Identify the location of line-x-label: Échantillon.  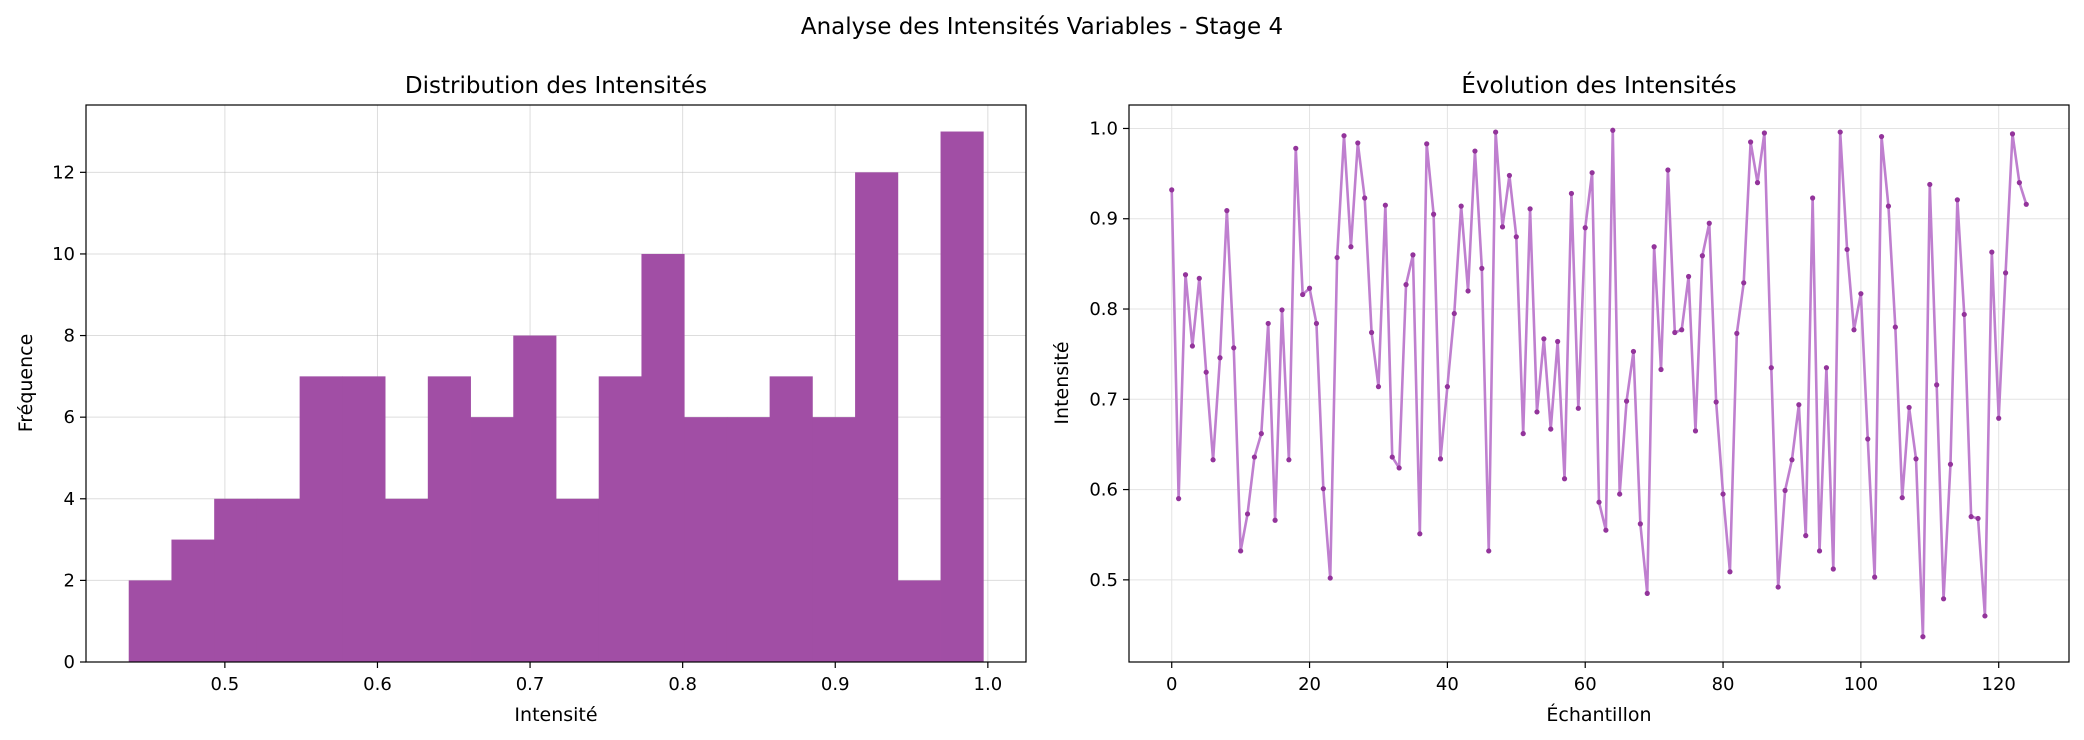
(1598, 714).